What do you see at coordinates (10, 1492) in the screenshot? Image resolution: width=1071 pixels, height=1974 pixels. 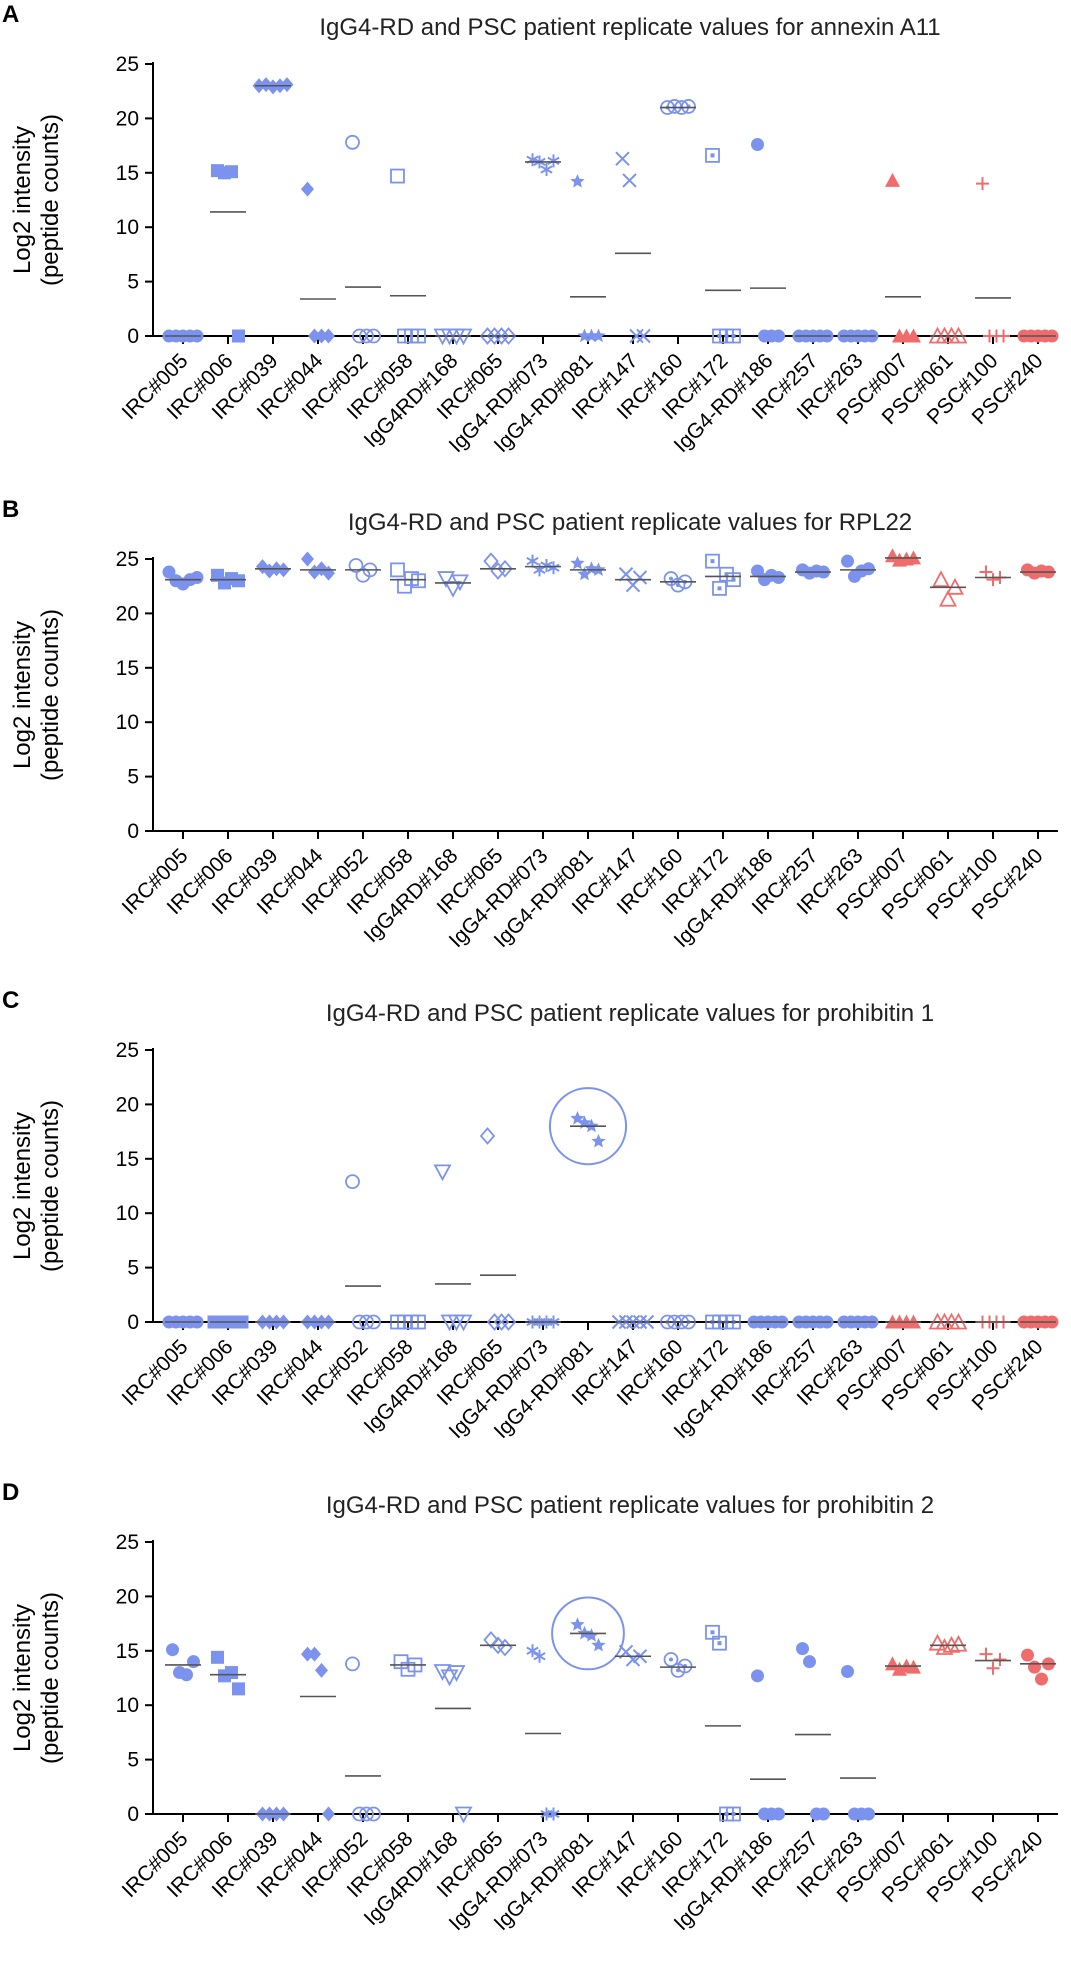 I see `panel-d-letter: D` at bounding box center [10, 1492].